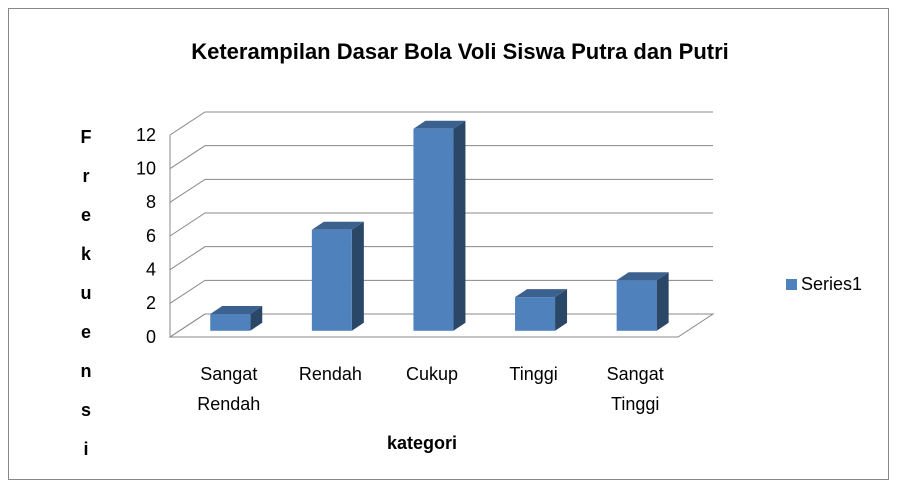 This screenshot has width=897, height=488. Describe the element at coordinates (151, 236) in the screenshot. I see `y-tick-label: 6` at that location.